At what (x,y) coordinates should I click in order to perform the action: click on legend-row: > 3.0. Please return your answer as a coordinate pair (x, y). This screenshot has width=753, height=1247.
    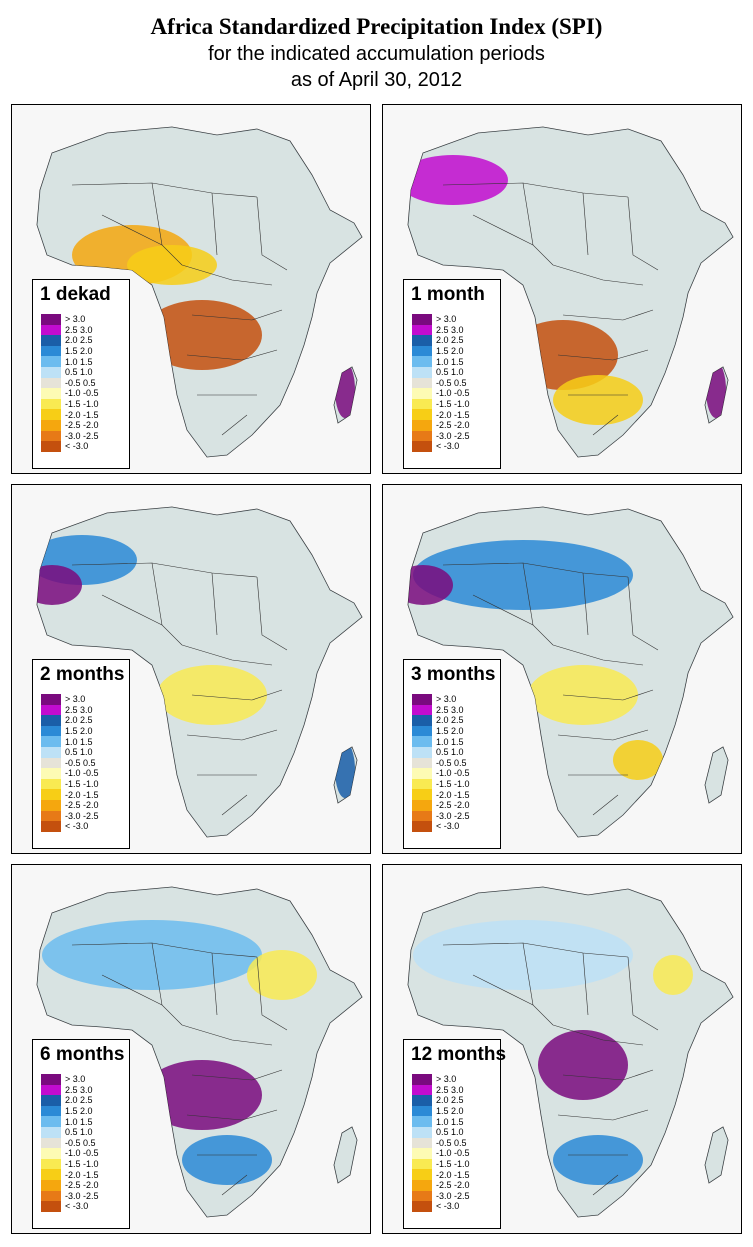
    Looking at the image, I should click on (441, 699).